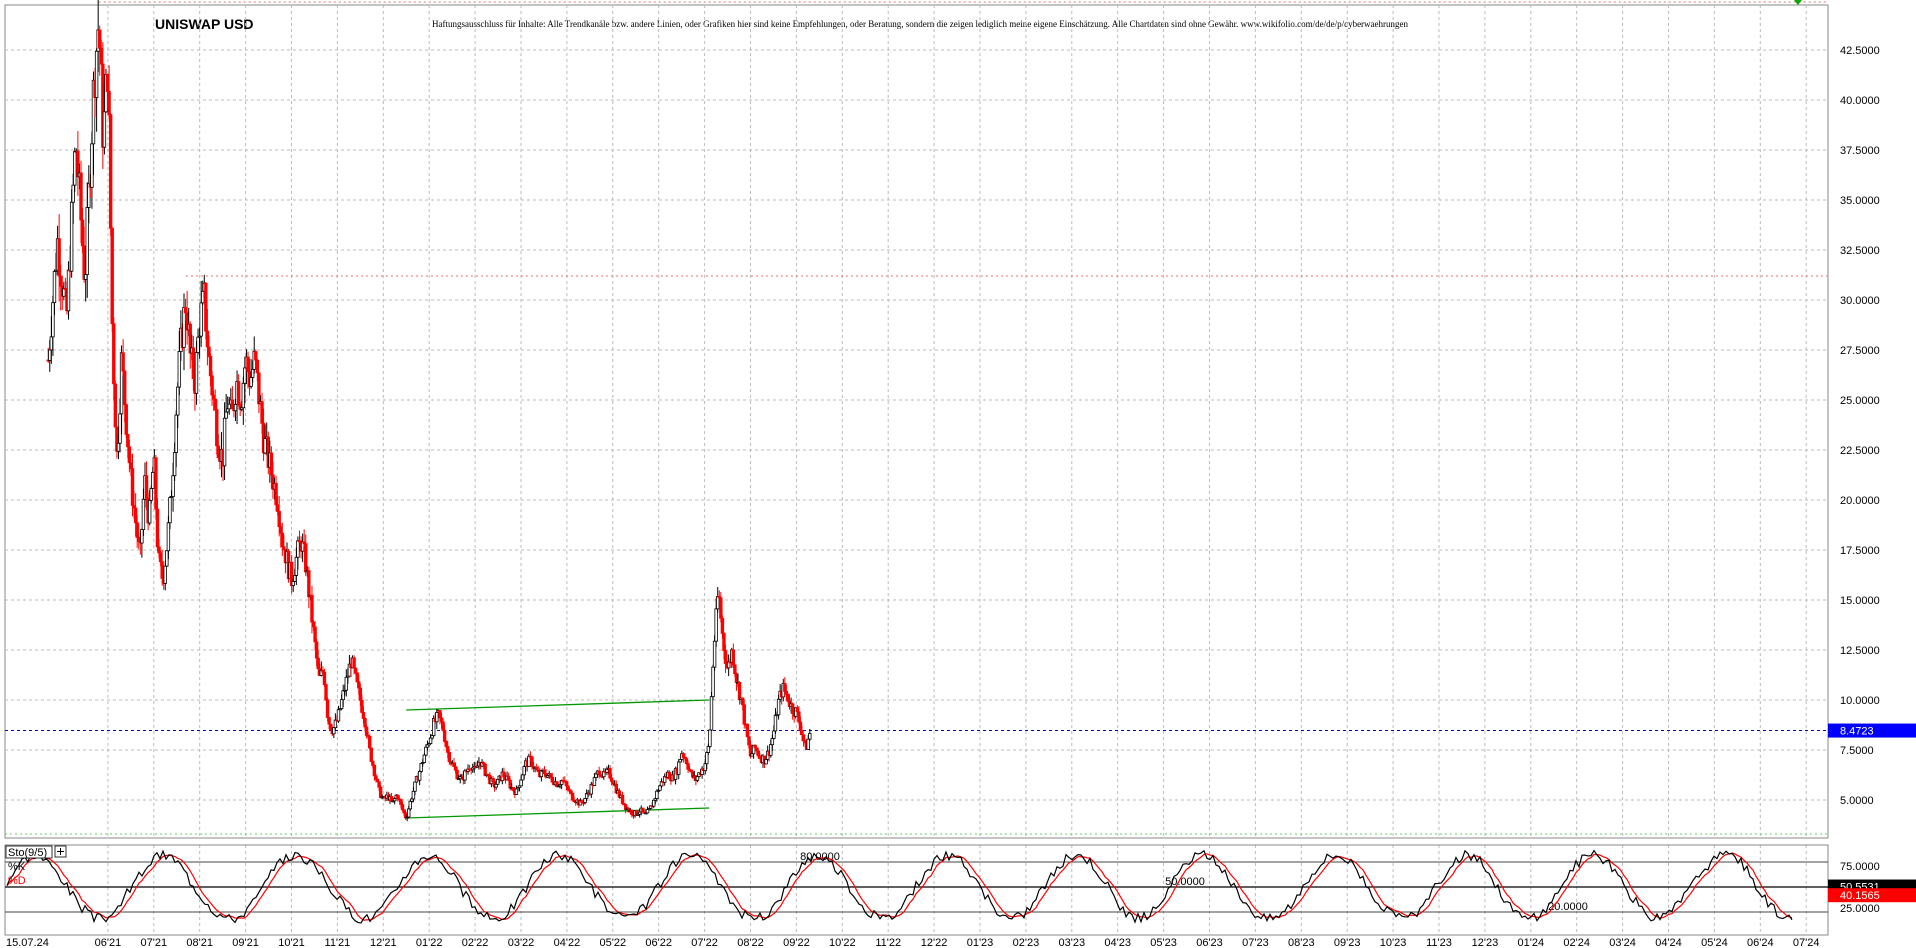 The width and height of the screenshot is (1916, 948). What do you see at coordinates (1860, 51) in the screenshot?
I see `y-tick-label: 42.5000` at bounding box center [1860, 51].